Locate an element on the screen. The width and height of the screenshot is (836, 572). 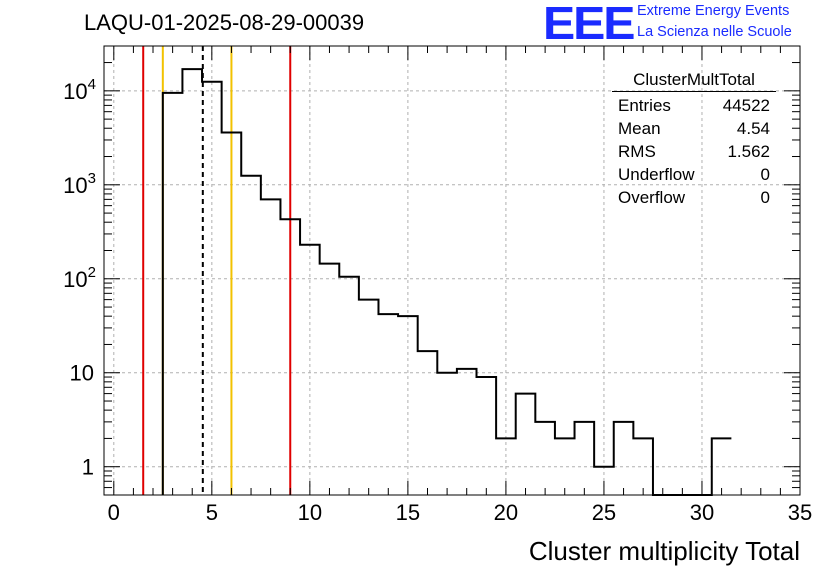
eee-logo: EEE is located at coordinates (589, 24).